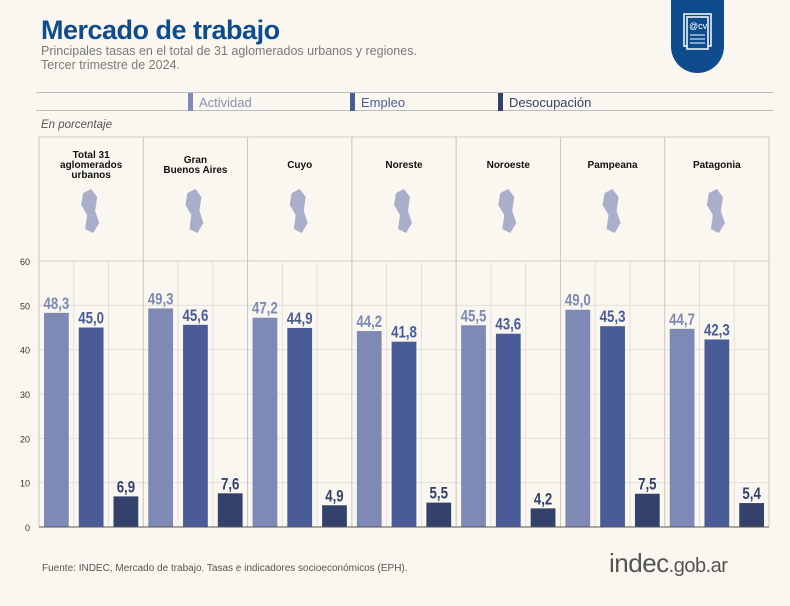 The height and width of the screenshot is (606, 790). I want to click on data-label: 49,3, so click(161, 299).